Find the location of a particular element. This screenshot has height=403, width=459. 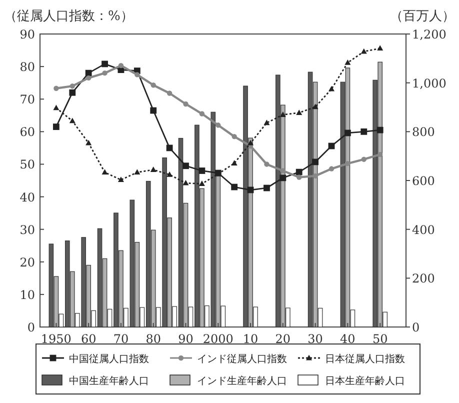

y-tick-label: 10 is located at coordinates (27, 295).